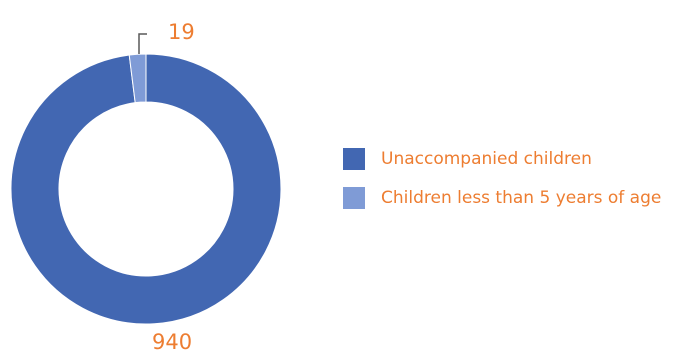  I want to click on legend-label-under-5: Children less than 5 years of age, so click(521, 197).